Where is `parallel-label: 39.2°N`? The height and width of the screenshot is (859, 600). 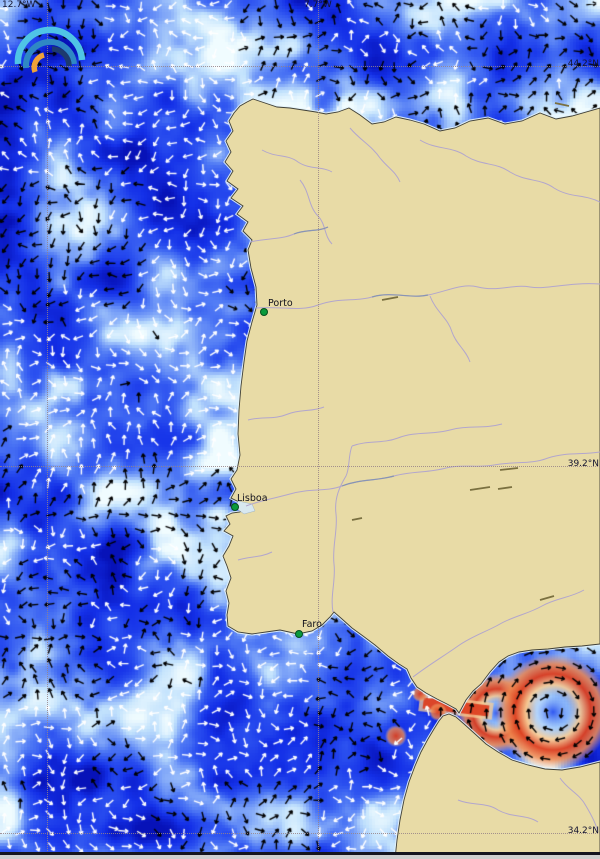
parallel-label: 39.2°N is located at coordinates (583, 464).